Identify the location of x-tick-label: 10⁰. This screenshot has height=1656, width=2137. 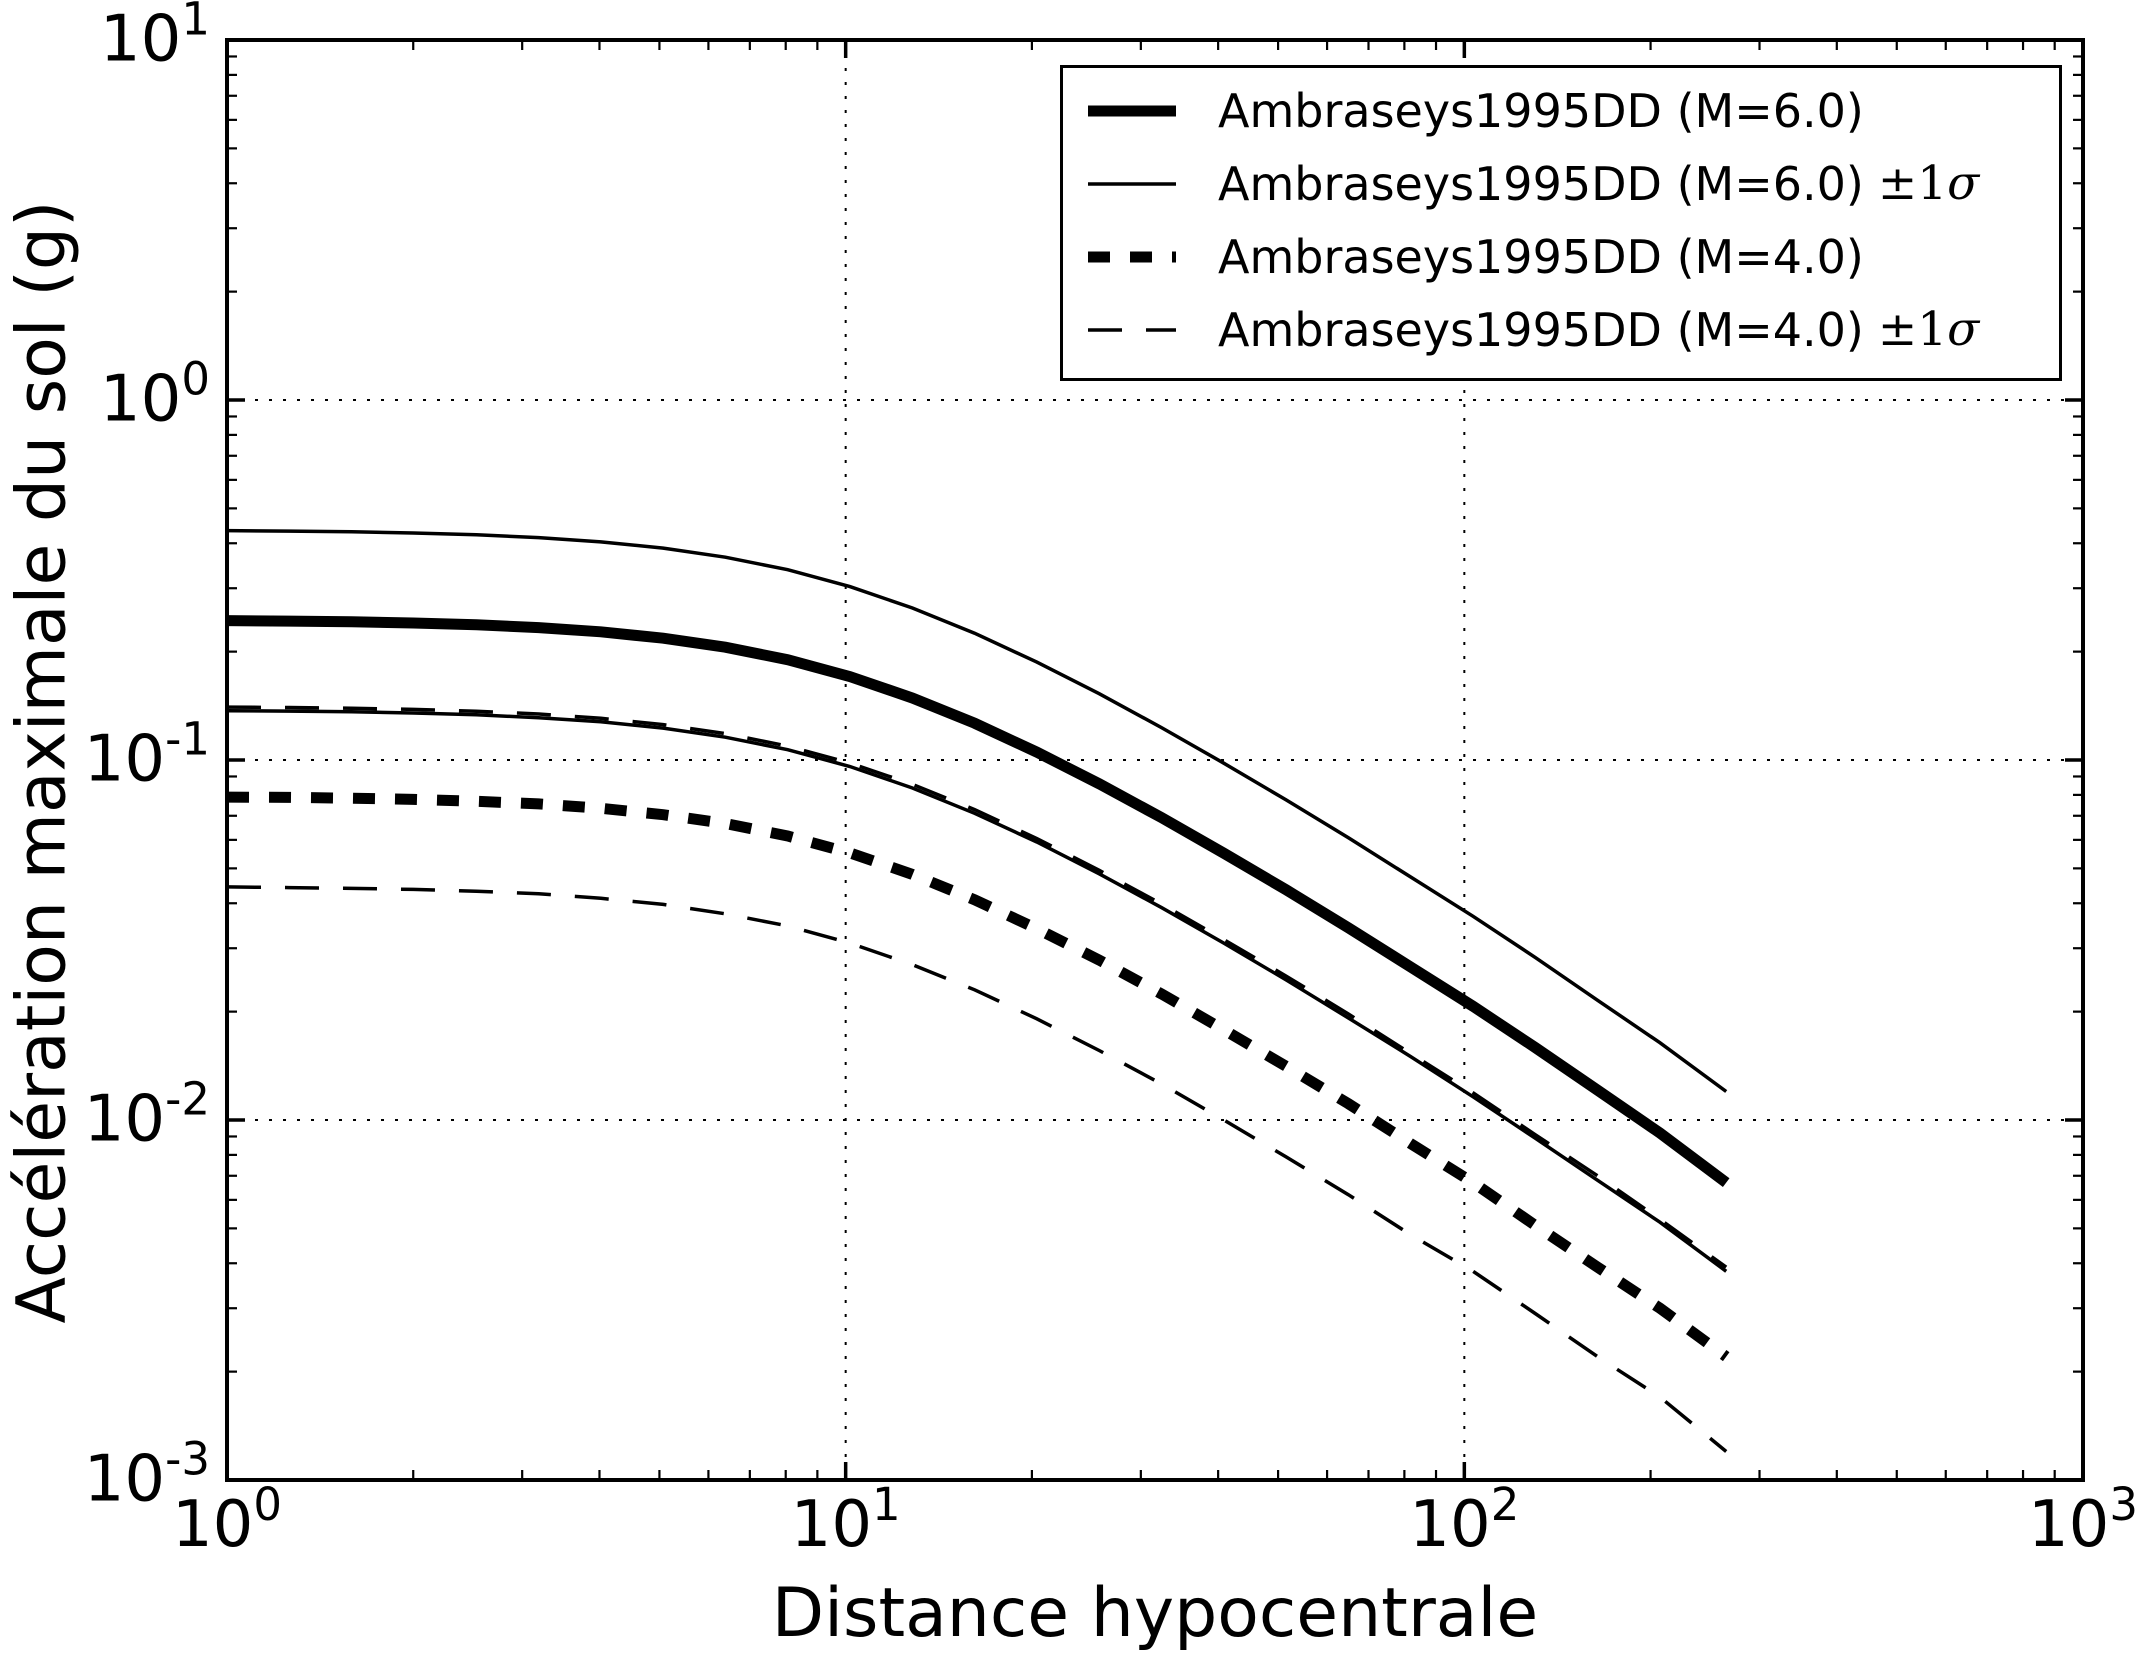
(227, 1520).